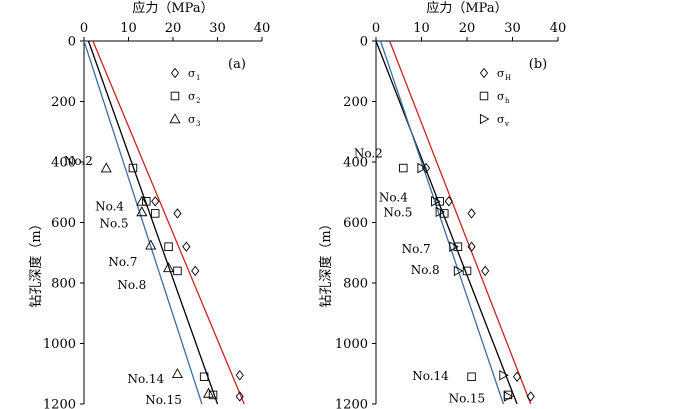  What do you see at coordinates (507, 101) in the screenshot?
I see `legend-subscript: h` at bounding box center [507, 101].